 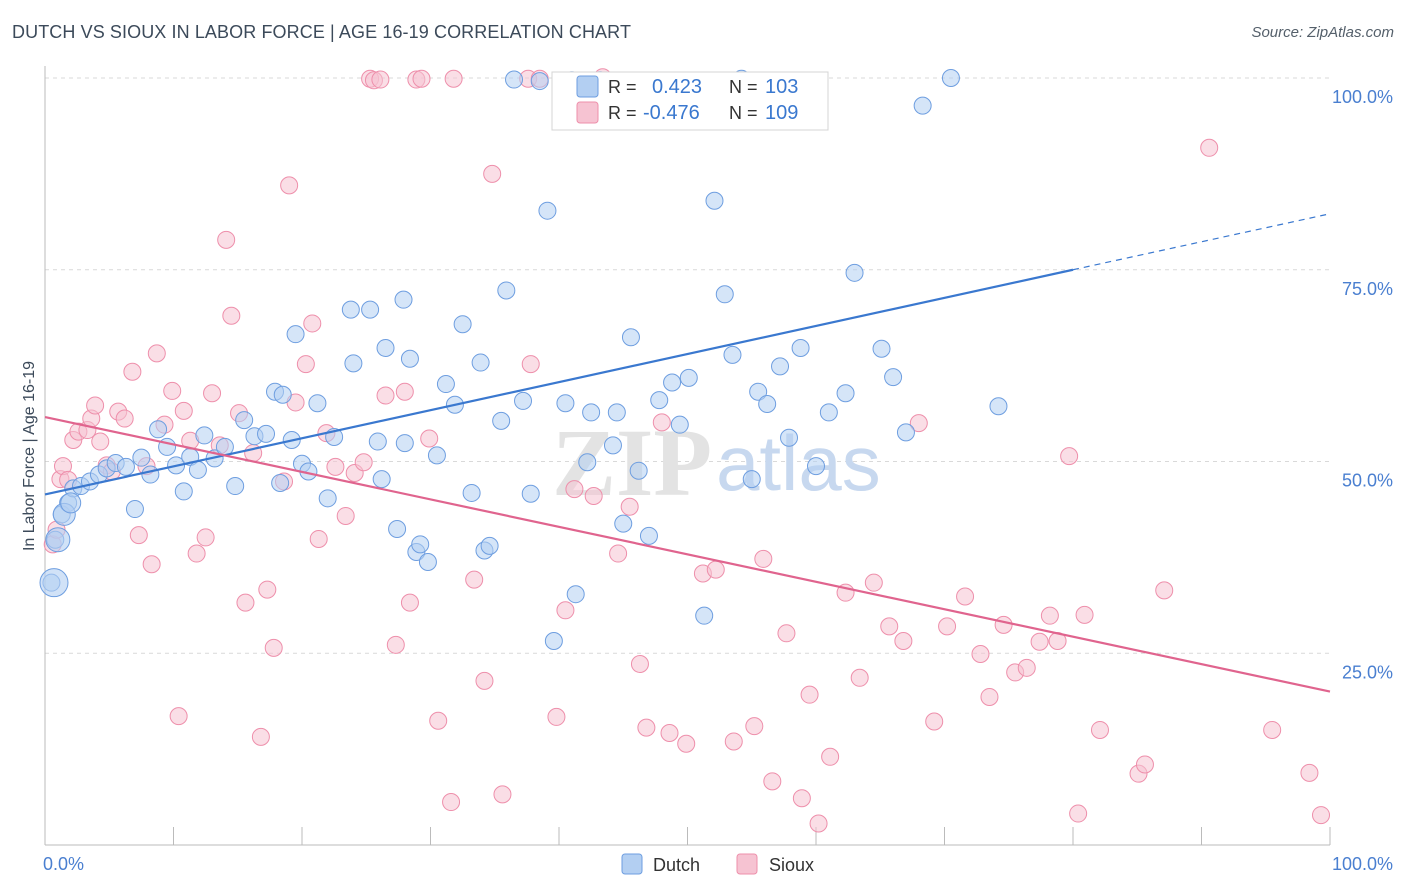 I want to click on bottom-legend-swatch-dutch, so click(x=632, y=864).